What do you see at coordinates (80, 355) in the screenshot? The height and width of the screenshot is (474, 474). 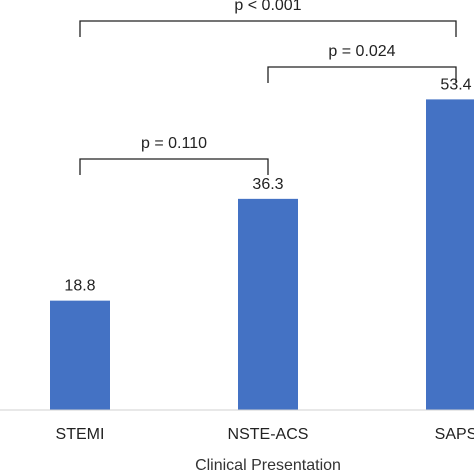 I see `bar-stemi` at bounding box center [80, 355].